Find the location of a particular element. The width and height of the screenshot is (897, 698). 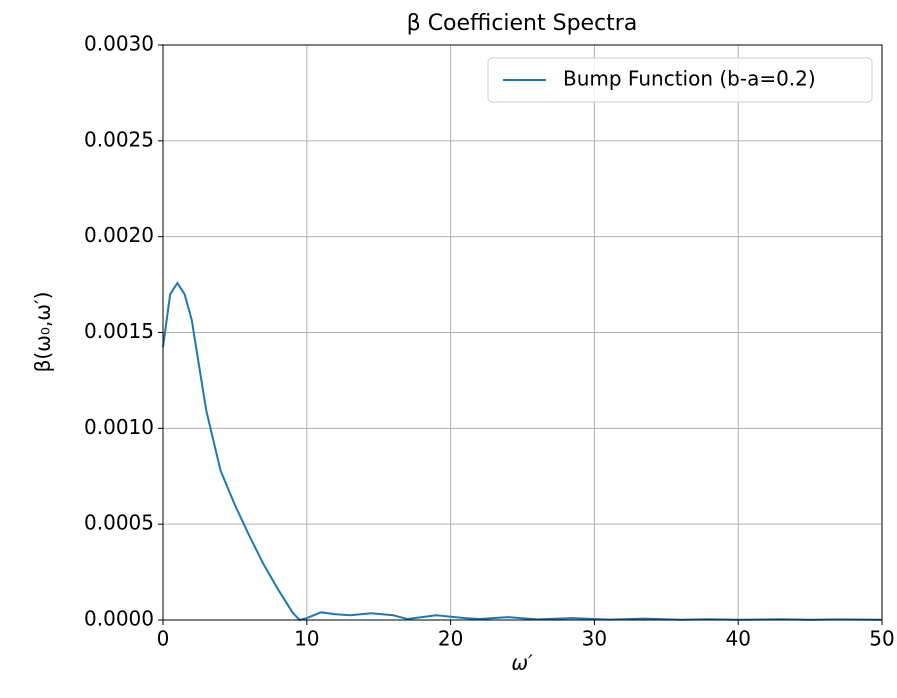

x-tick-label: 50 is located at coordinates (881, 639).